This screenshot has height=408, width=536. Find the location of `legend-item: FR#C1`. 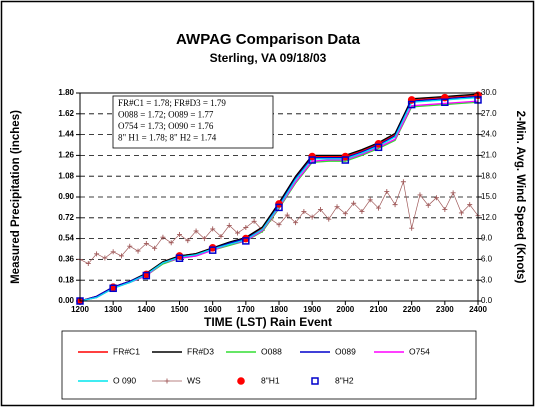

legend-item: FR#C1 is located at coordinates (109, 351).